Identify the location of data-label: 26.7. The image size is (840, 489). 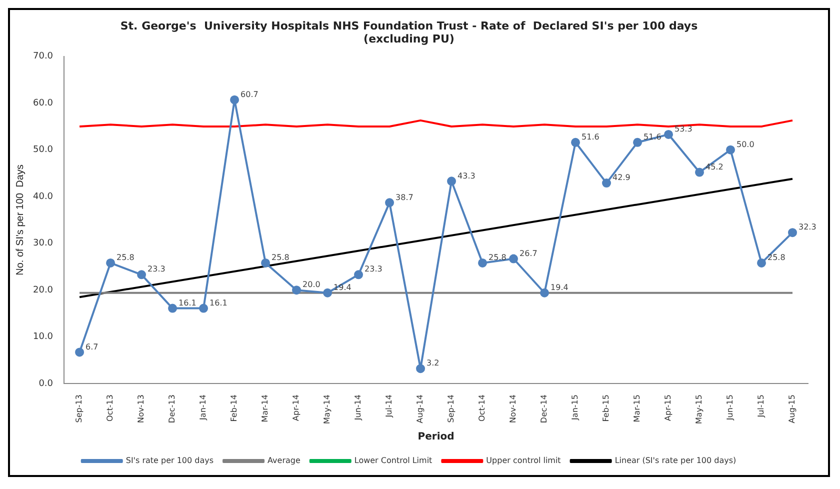
(529, 253).